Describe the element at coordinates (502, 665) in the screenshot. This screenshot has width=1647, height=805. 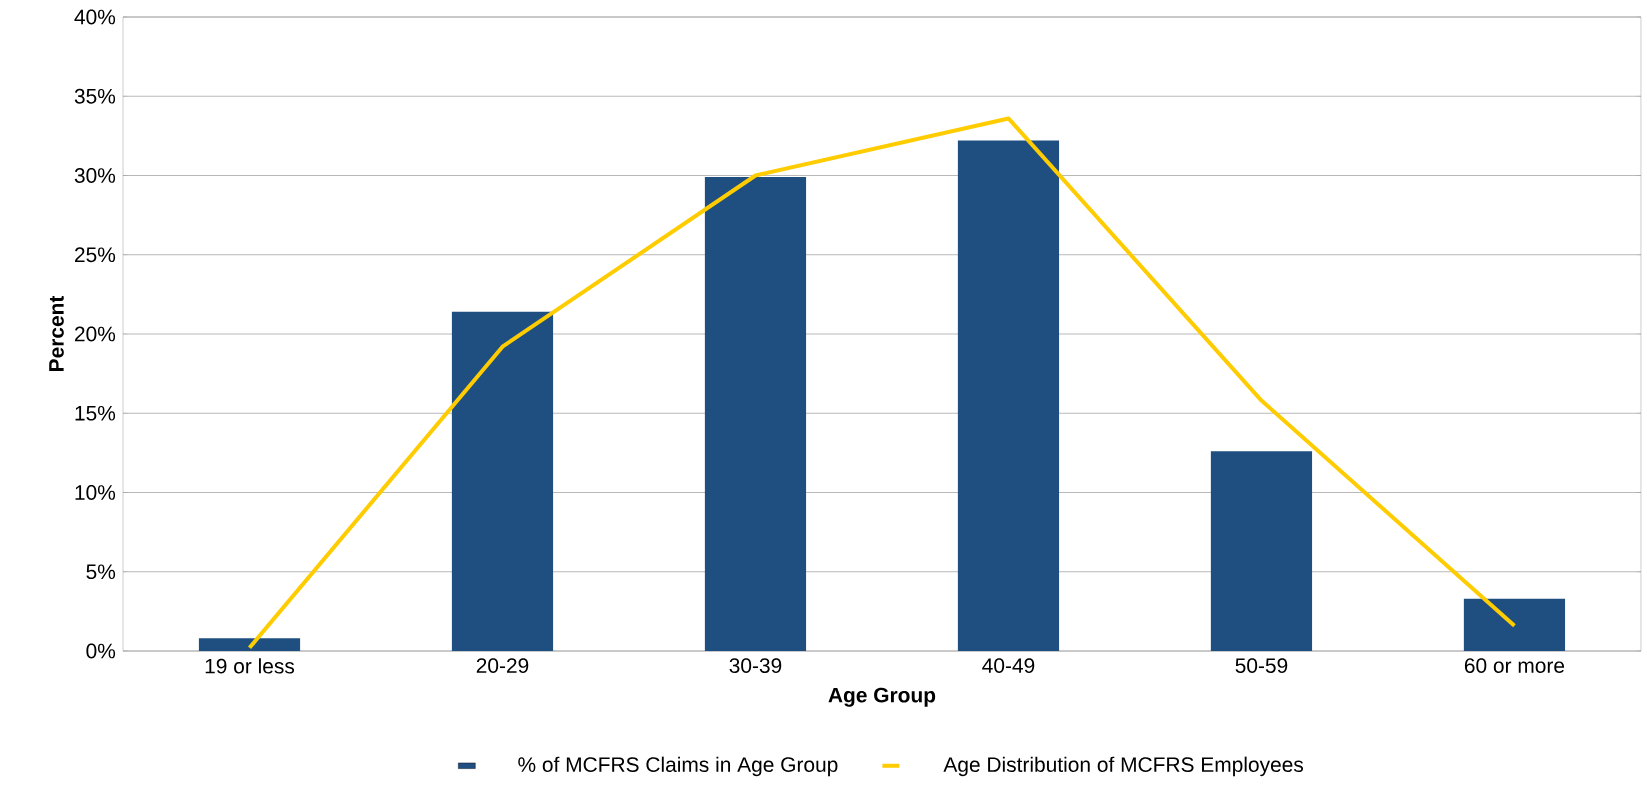
I see `x-tick-label: 20-29` at that location.